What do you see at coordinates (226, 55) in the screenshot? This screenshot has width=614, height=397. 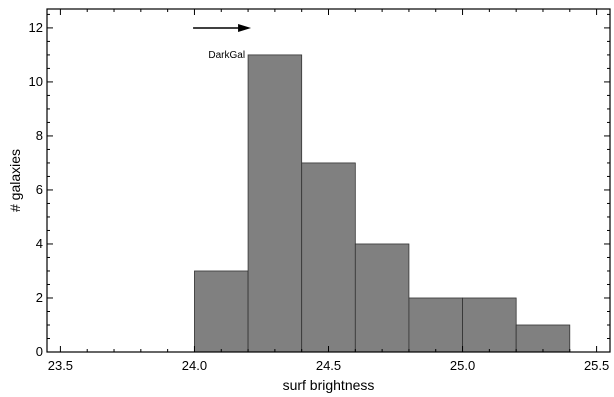 I see `annotation-label: DarkGal` at bounding box center [226, 55].